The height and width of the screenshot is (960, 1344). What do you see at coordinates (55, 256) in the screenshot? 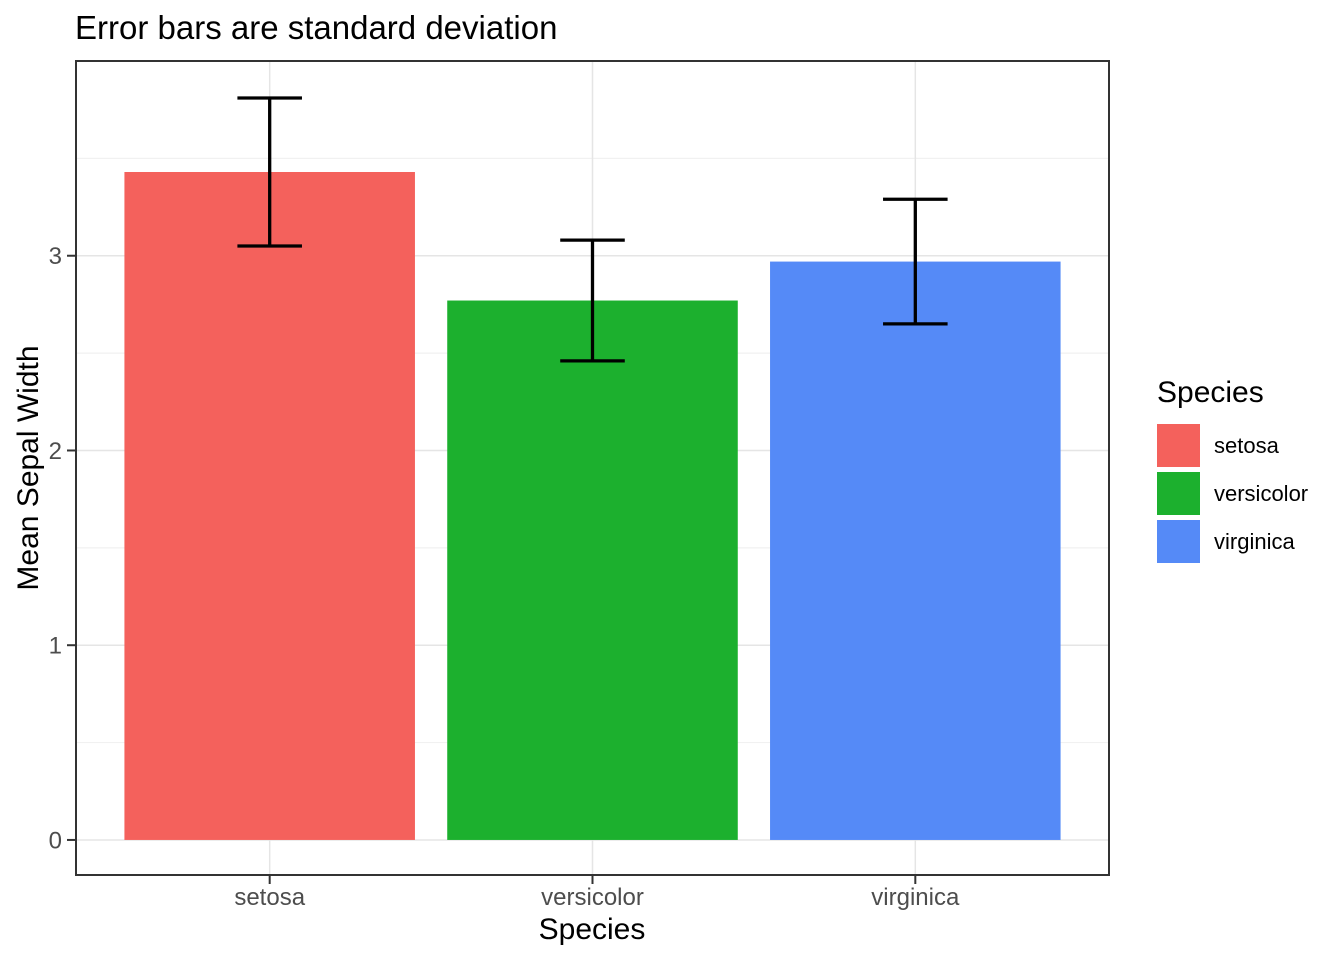
I see `y-tick-label: 3` at bounding box center [55, 256].